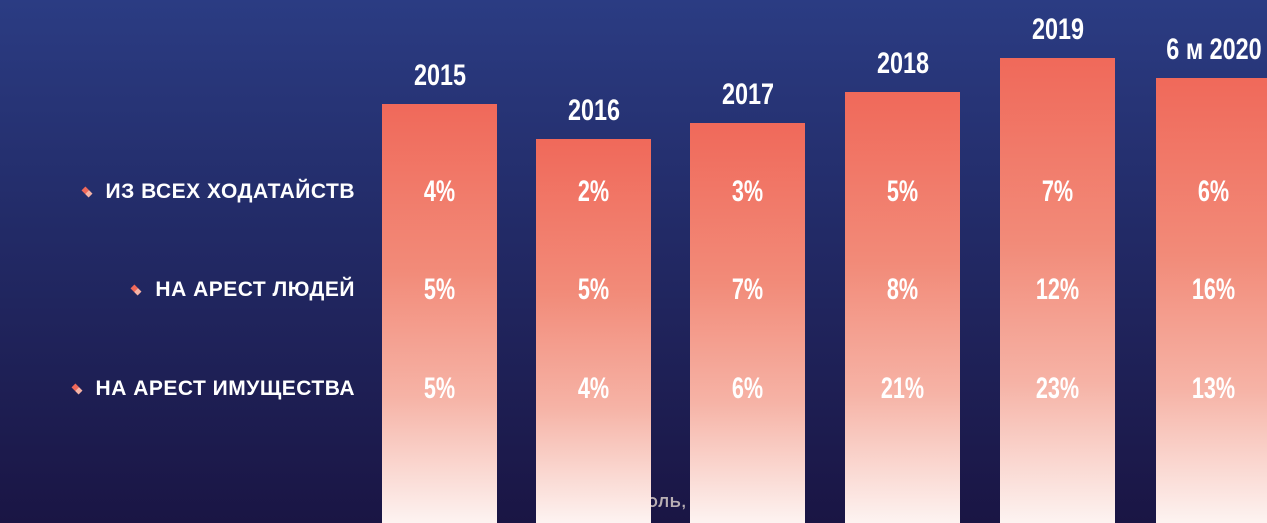 The height and width of the screenshot is (523, 1267). I want to click on column-header: 2017, so click(748, 94).